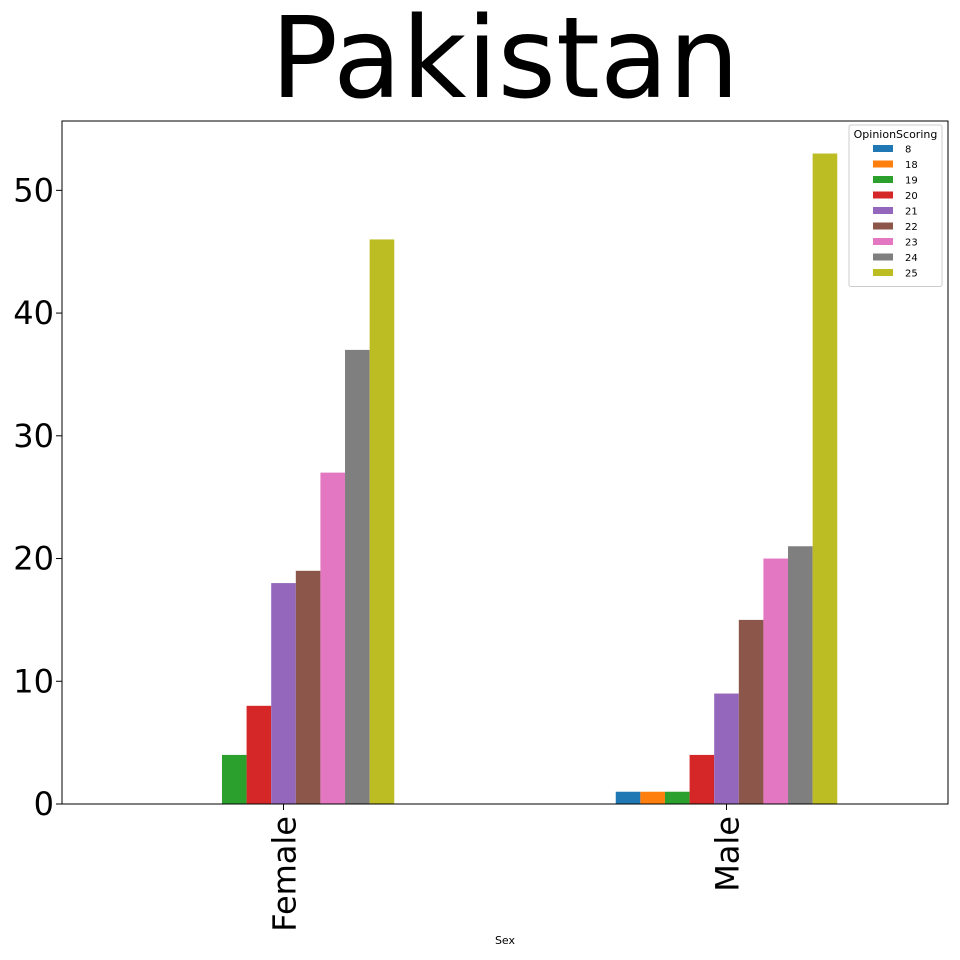 This screenshot has width=960, height=960. I want to click on x-tick-label: Male, so click(728, 854).